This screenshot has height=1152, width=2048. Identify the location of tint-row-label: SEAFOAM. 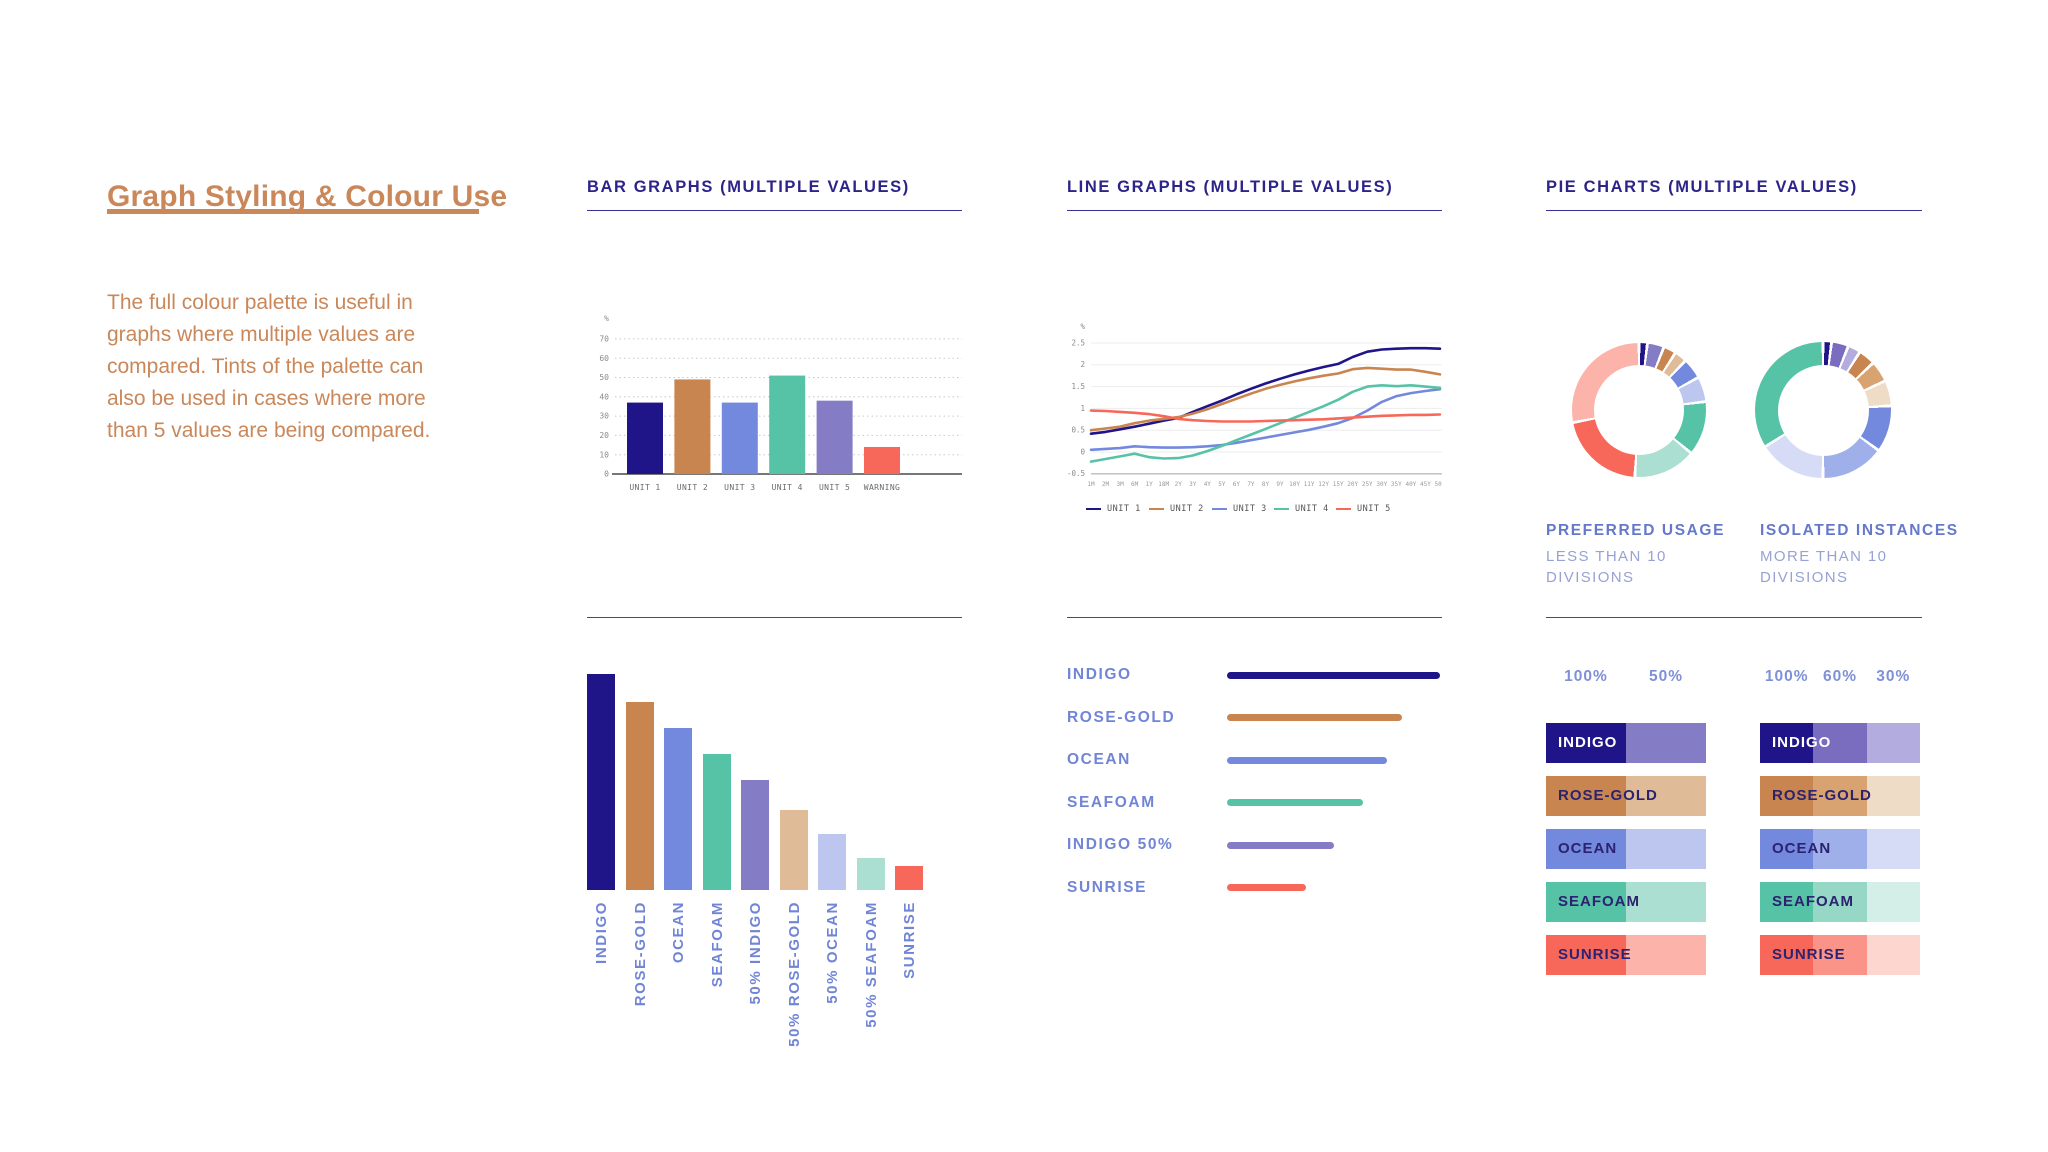
(1599, 901).